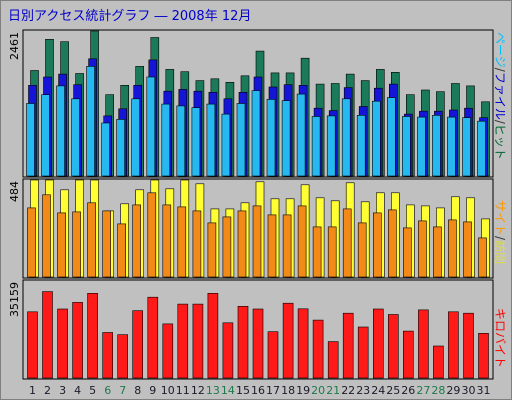  Describe the element at coordinates (438, 390) in the screenshot. I see `day-label-28: 28` at that location.